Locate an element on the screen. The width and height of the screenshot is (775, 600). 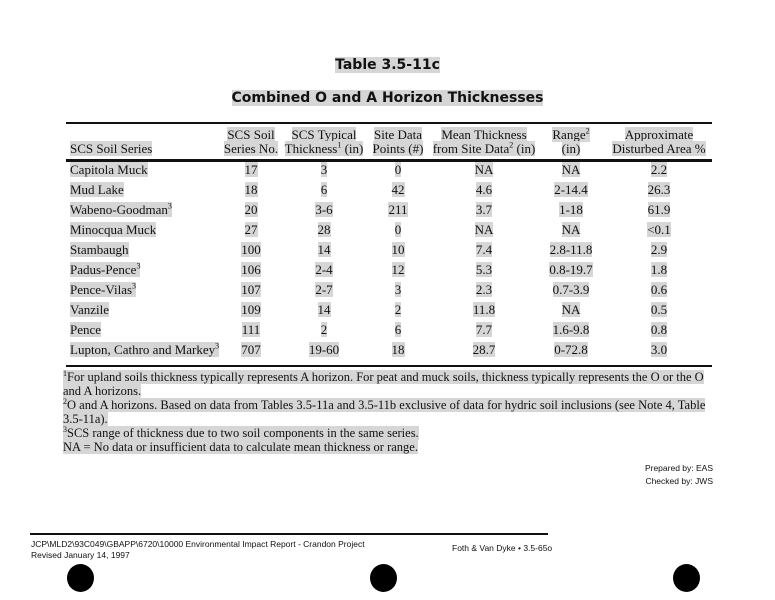
cell-mean: 7.4 is located at coordinates (484, 249).